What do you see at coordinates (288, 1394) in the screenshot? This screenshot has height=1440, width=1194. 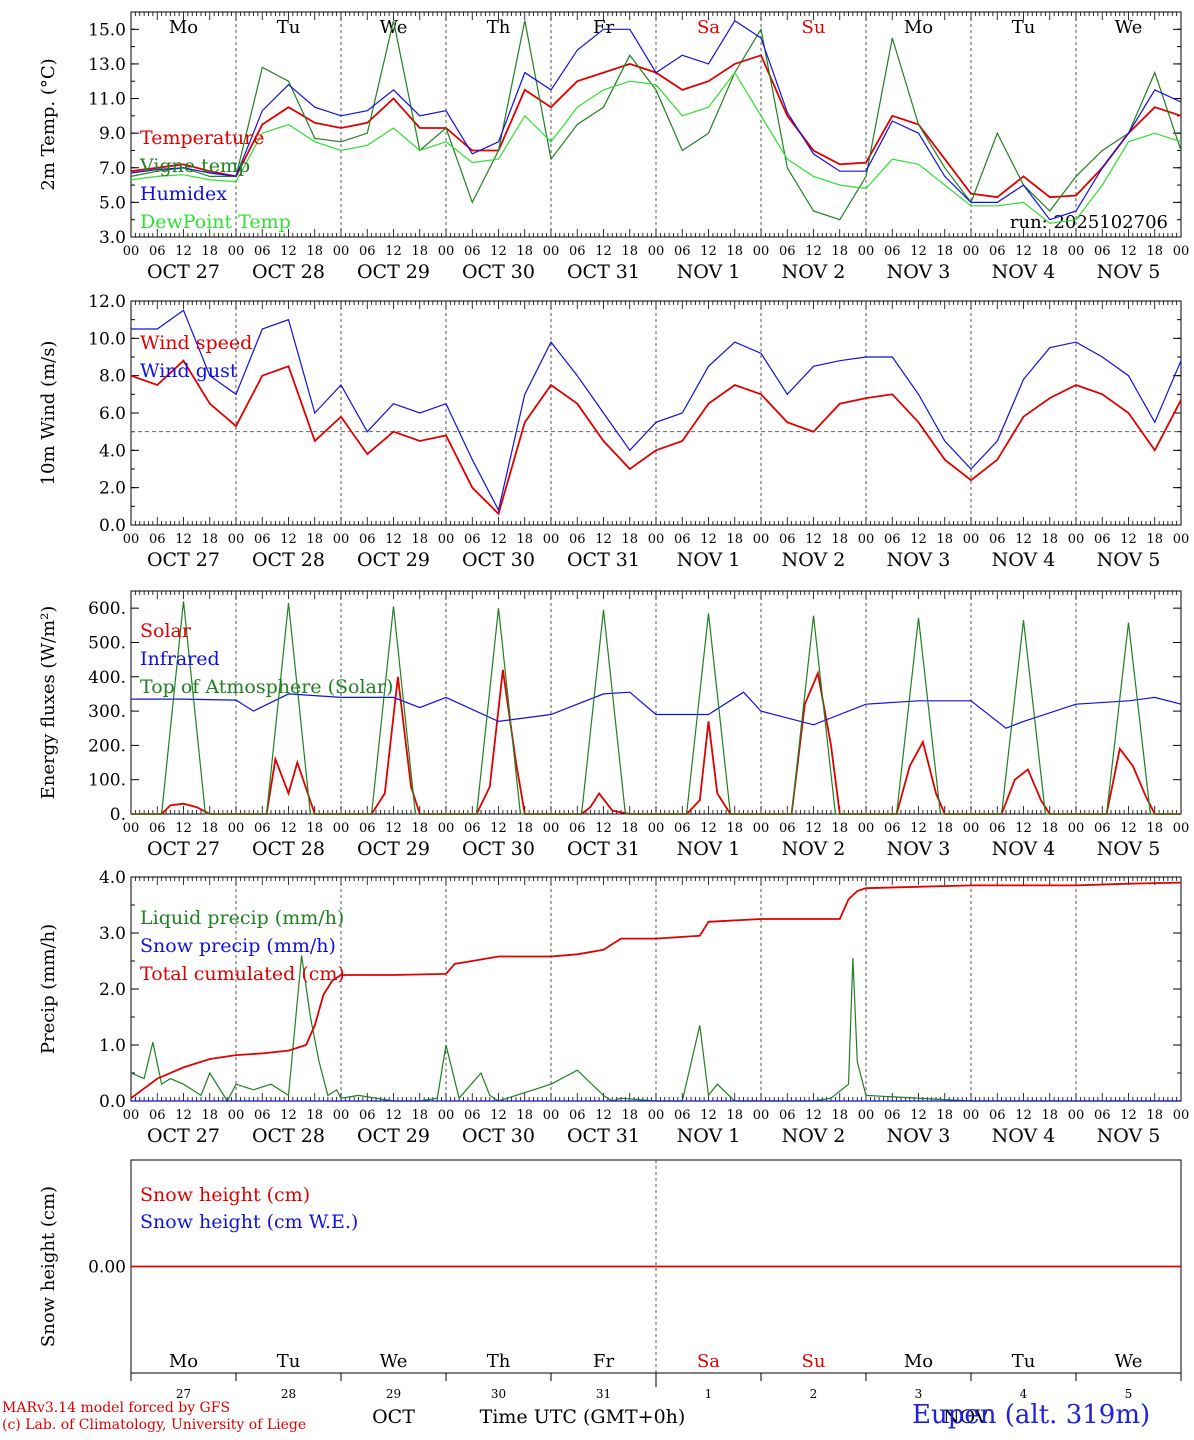 I see `day-number-label: 28` at bounding box center [288, 1394].